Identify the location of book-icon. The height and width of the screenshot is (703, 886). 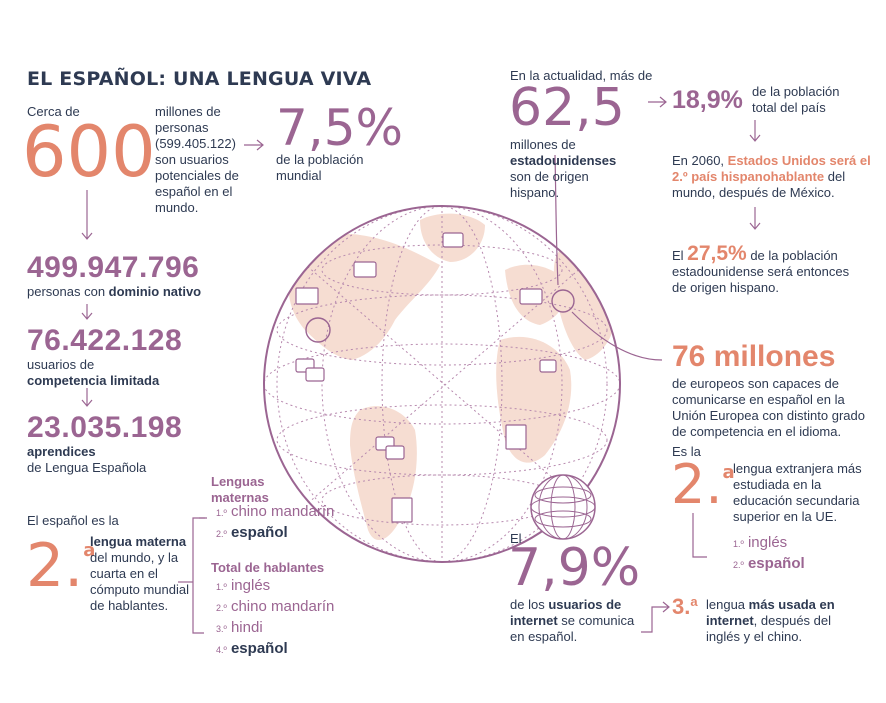
(516, 437).